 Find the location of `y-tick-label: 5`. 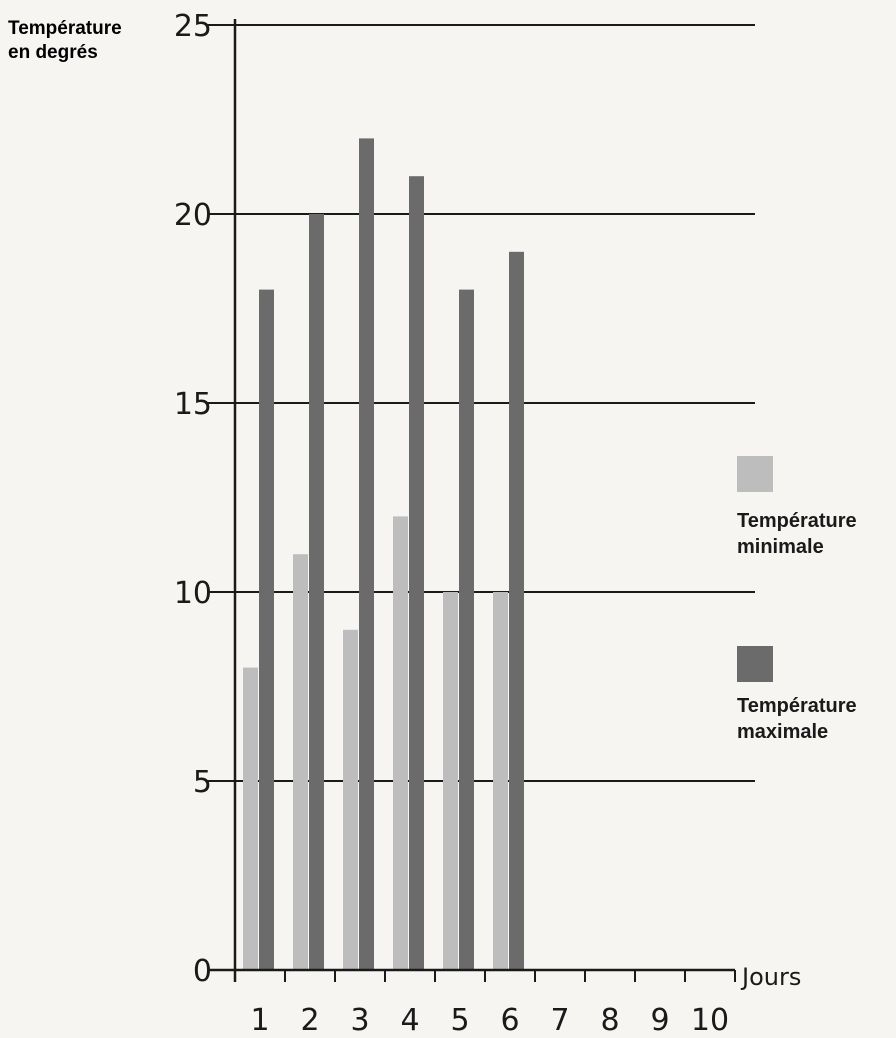

y-tick-label: 5 is located at coordinates (202, 782).